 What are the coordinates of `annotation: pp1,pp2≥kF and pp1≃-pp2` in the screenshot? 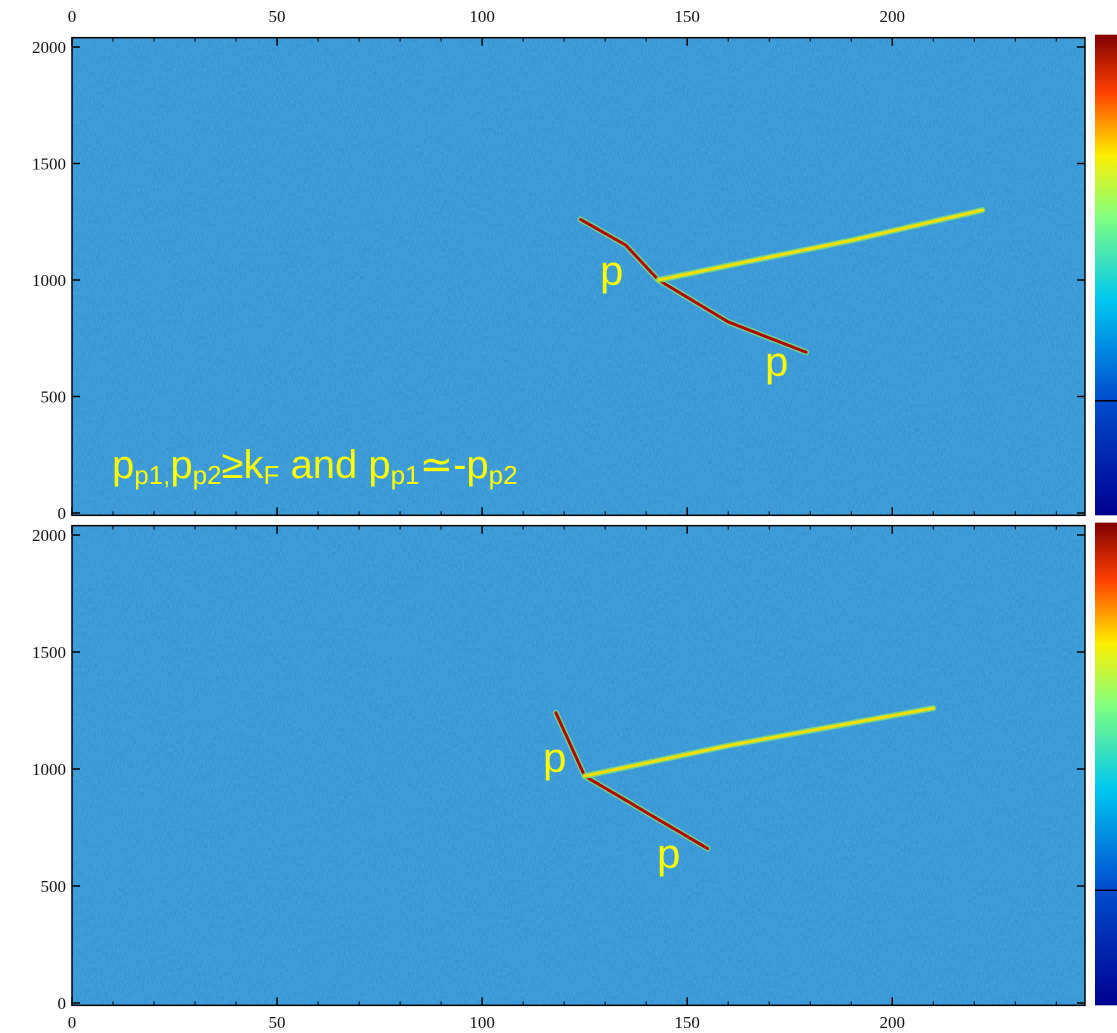 It's located at (315, 466).